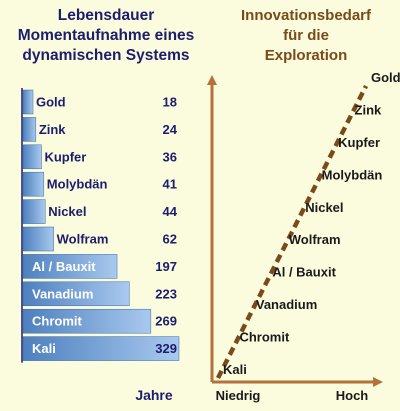 Image resolution: width=400 pixels, height=411 pixels. What do you see at coordinates (57, 321) in the screenshot?
I see `bar-label-chromit: Chromit` at bounding box center [57, 321].